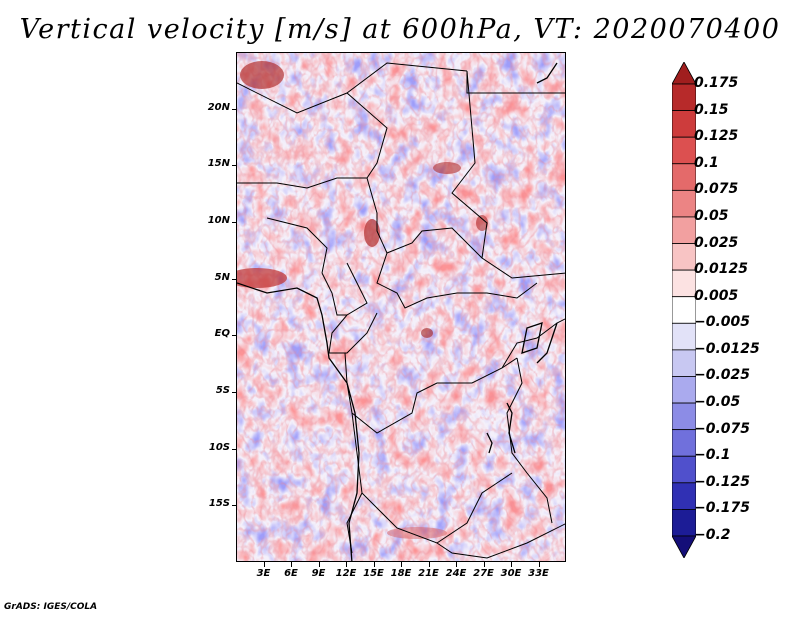 The image size is (800, 618). I want to click on colorbar-label: −0.005, so click(722, 322).